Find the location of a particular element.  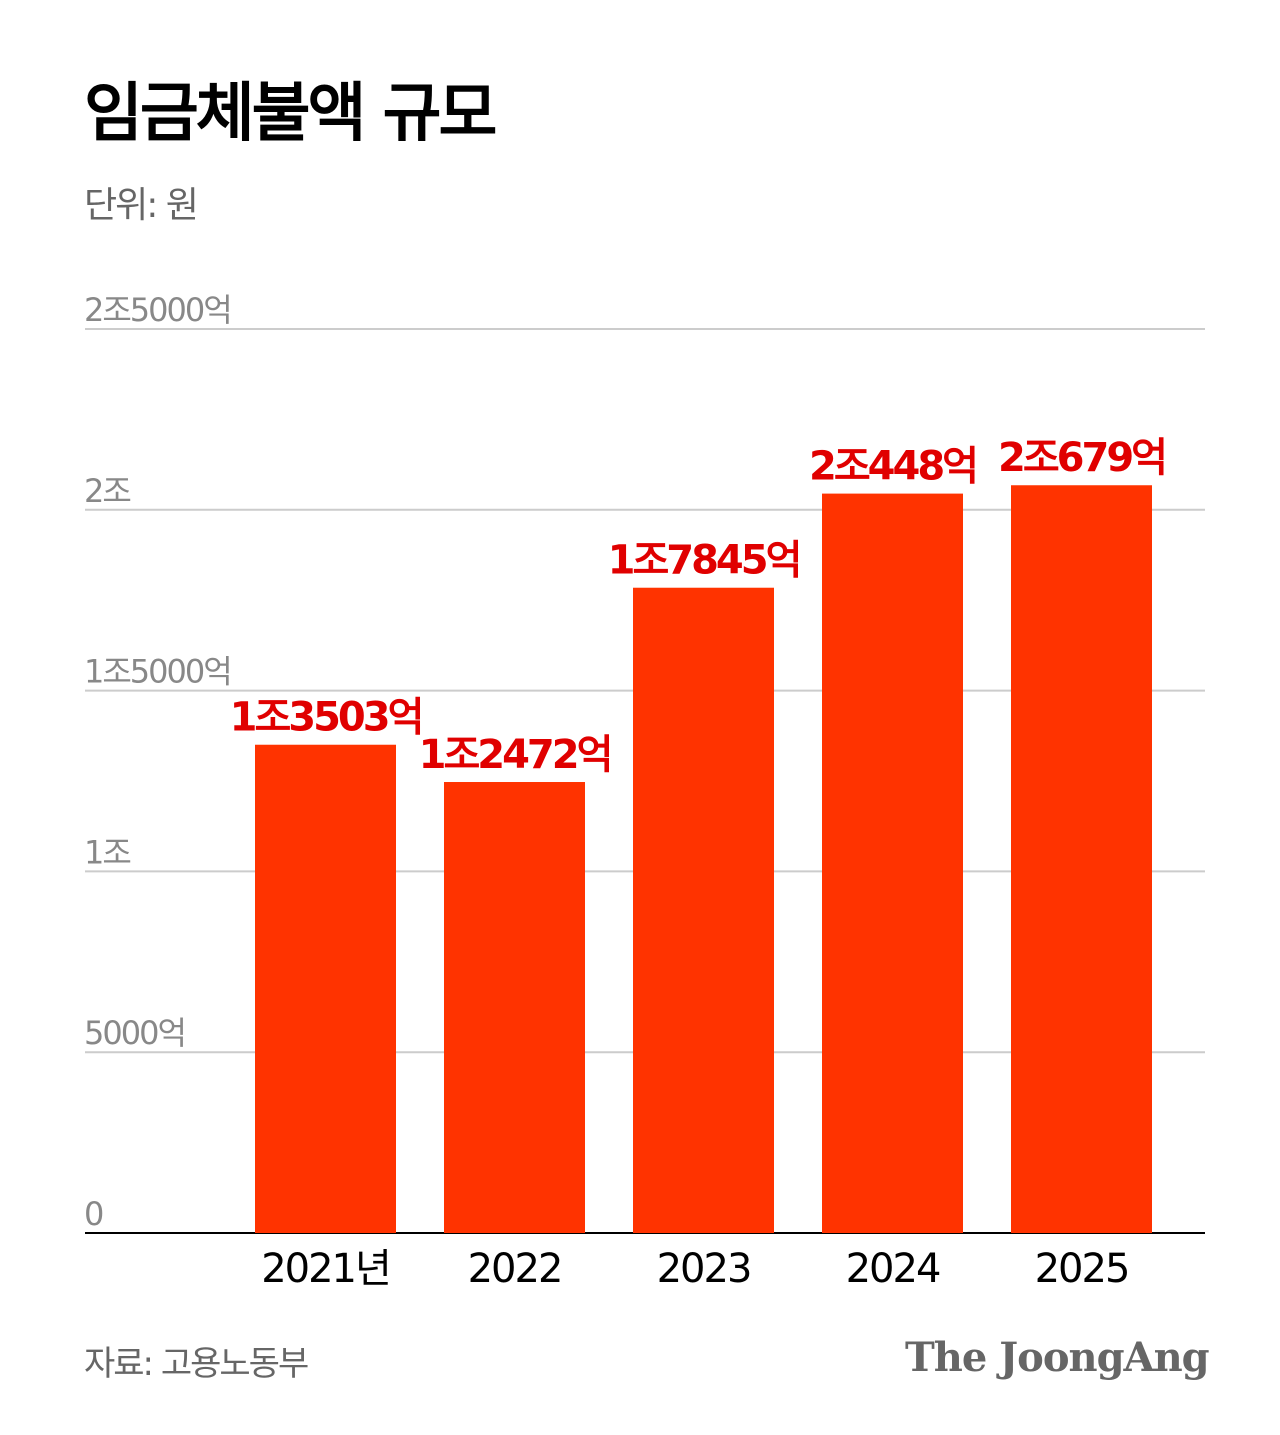

y-tick-label: 2조5000억 is located at coordinates (157, 310).